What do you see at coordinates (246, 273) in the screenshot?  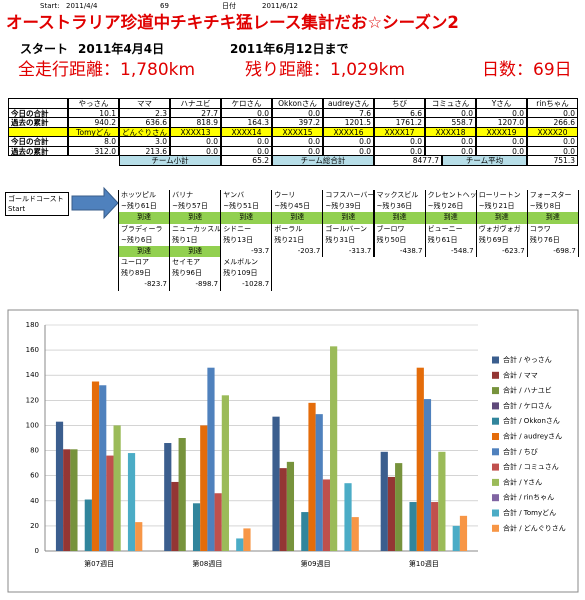 I see `city-remaining: 残り109日` at bounding box center [246, 273].